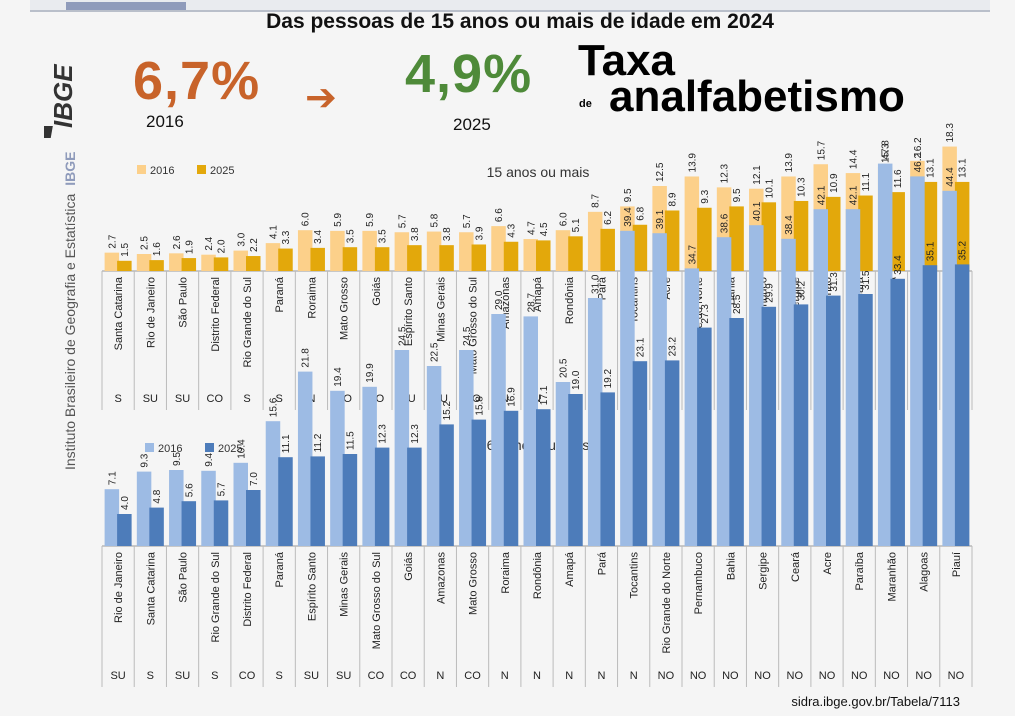  What do you see at coordinates (474, 325) in the screenshot?
I see `category-label: Mato Grosso do Sul` at bounding box center [474, 325].